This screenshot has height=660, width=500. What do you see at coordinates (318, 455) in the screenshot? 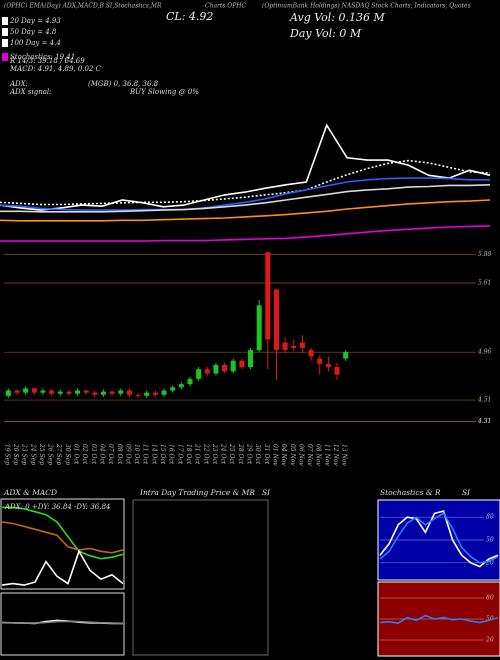
I see `x-tick-label: 08 Nov` at bounding box center [318, 455].